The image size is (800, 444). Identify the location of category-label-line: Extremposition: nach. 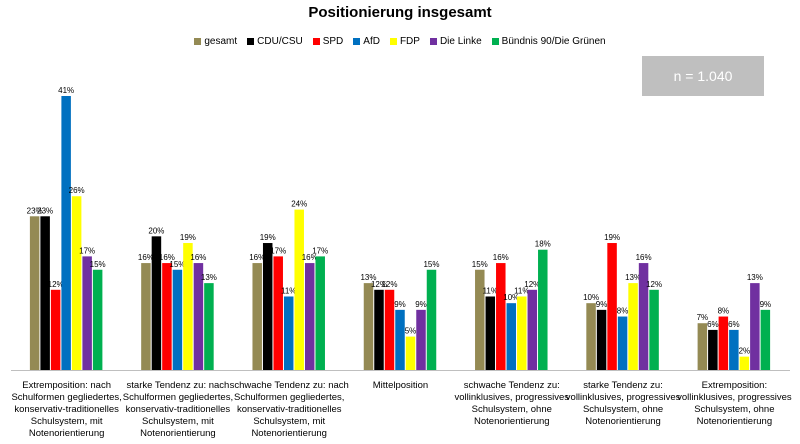
(66, 385).